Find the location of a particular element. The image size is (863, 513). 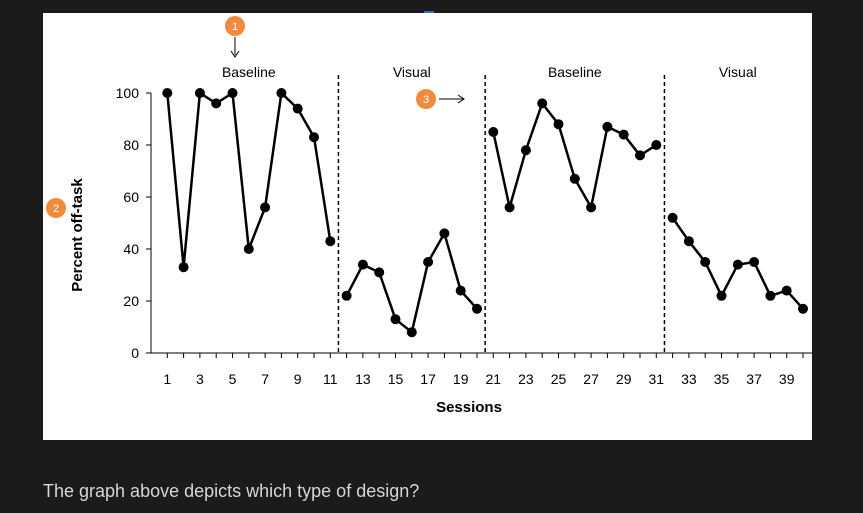

y-axis-title: Percent off-task is located at coordinates (77, 235).